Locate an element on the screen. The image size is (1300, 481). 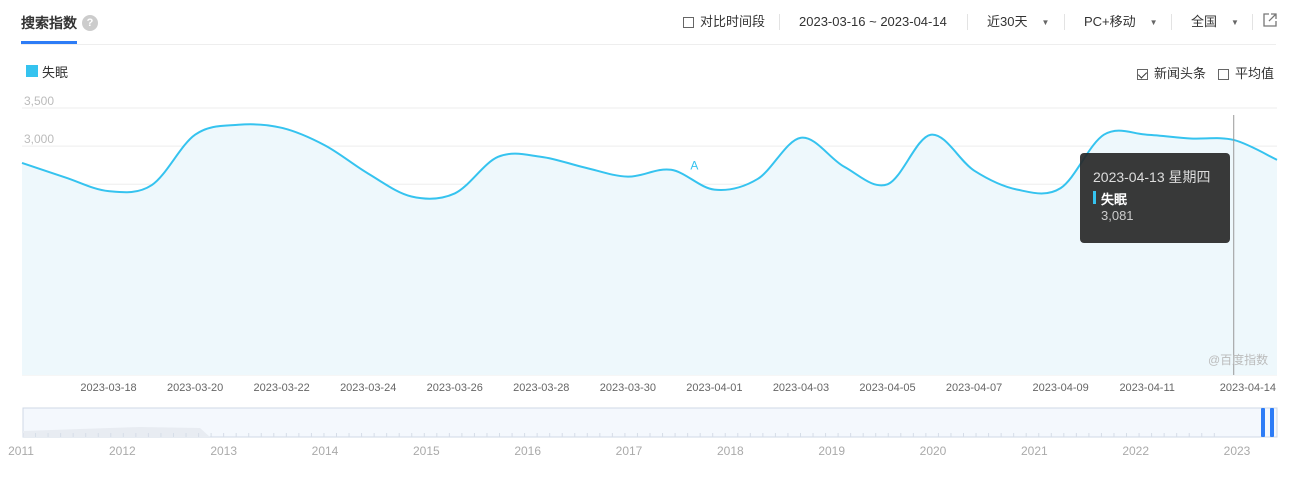
tab-active-indicator is located at coordinates (49, 42).